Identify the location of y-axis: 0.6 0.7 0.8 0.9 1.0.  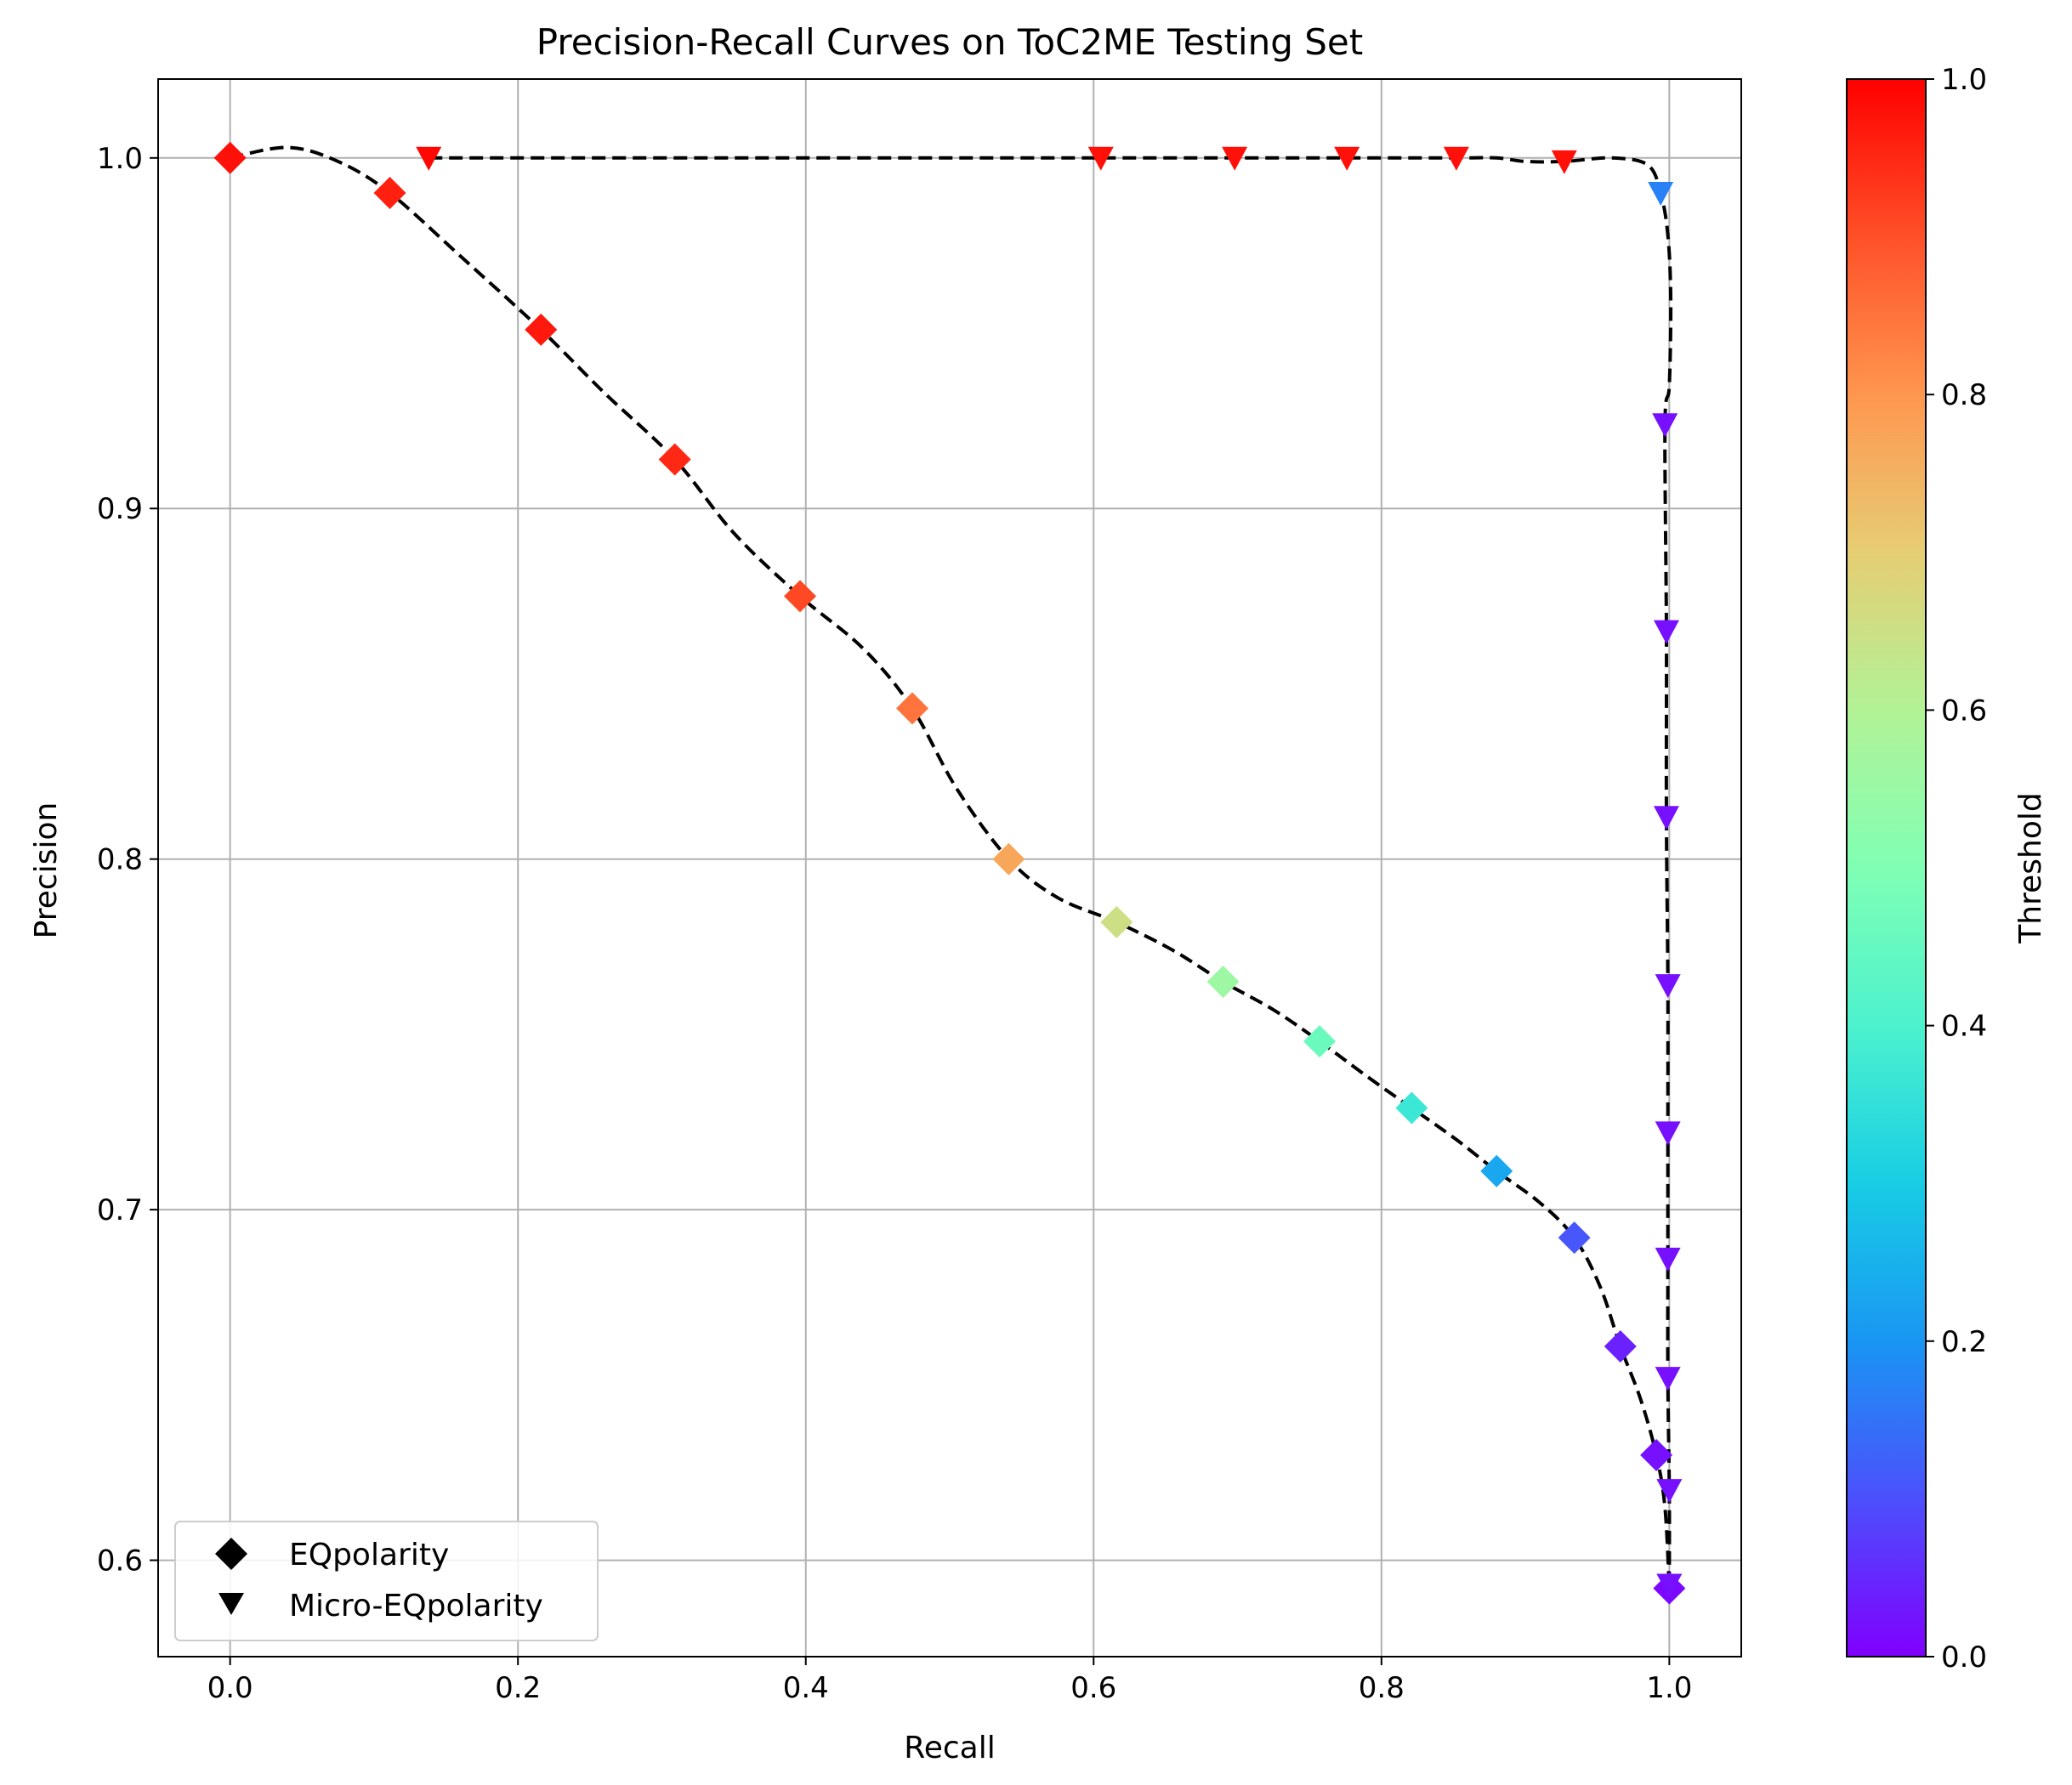
(128, 860).